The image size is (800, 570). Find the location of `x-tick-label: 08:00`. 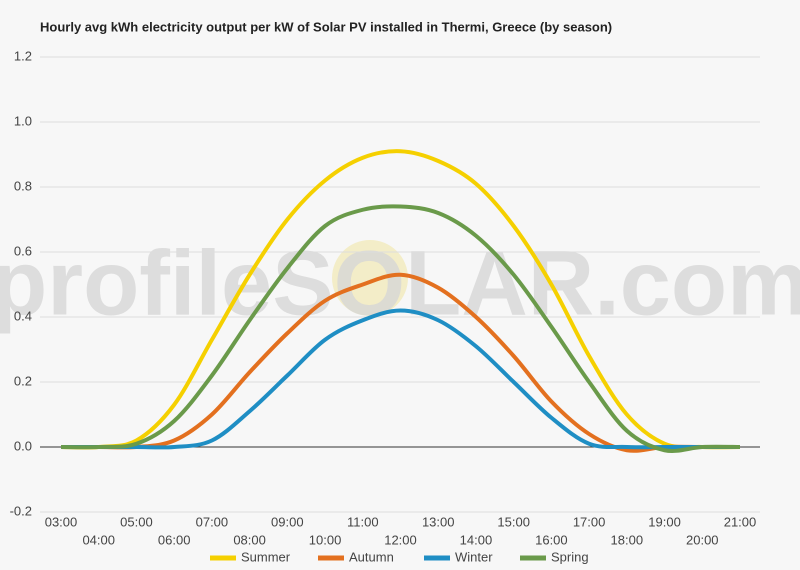

x-tick-label: 08:00 is located at coordinates (249, 539).